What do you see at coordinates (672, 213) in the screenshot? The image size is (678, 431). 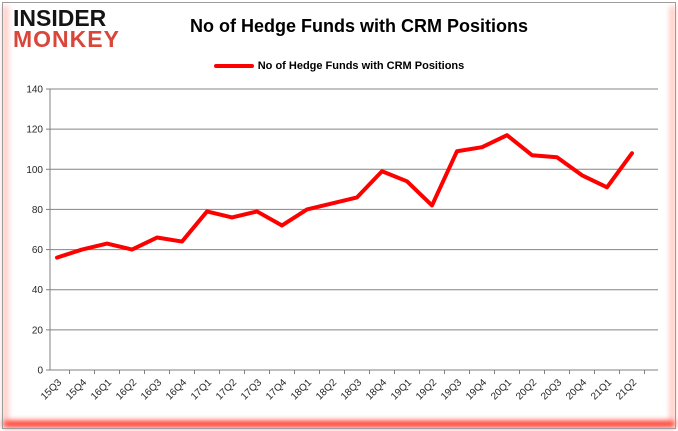 I see `red-glow-right` at bounding box center [672, 213].